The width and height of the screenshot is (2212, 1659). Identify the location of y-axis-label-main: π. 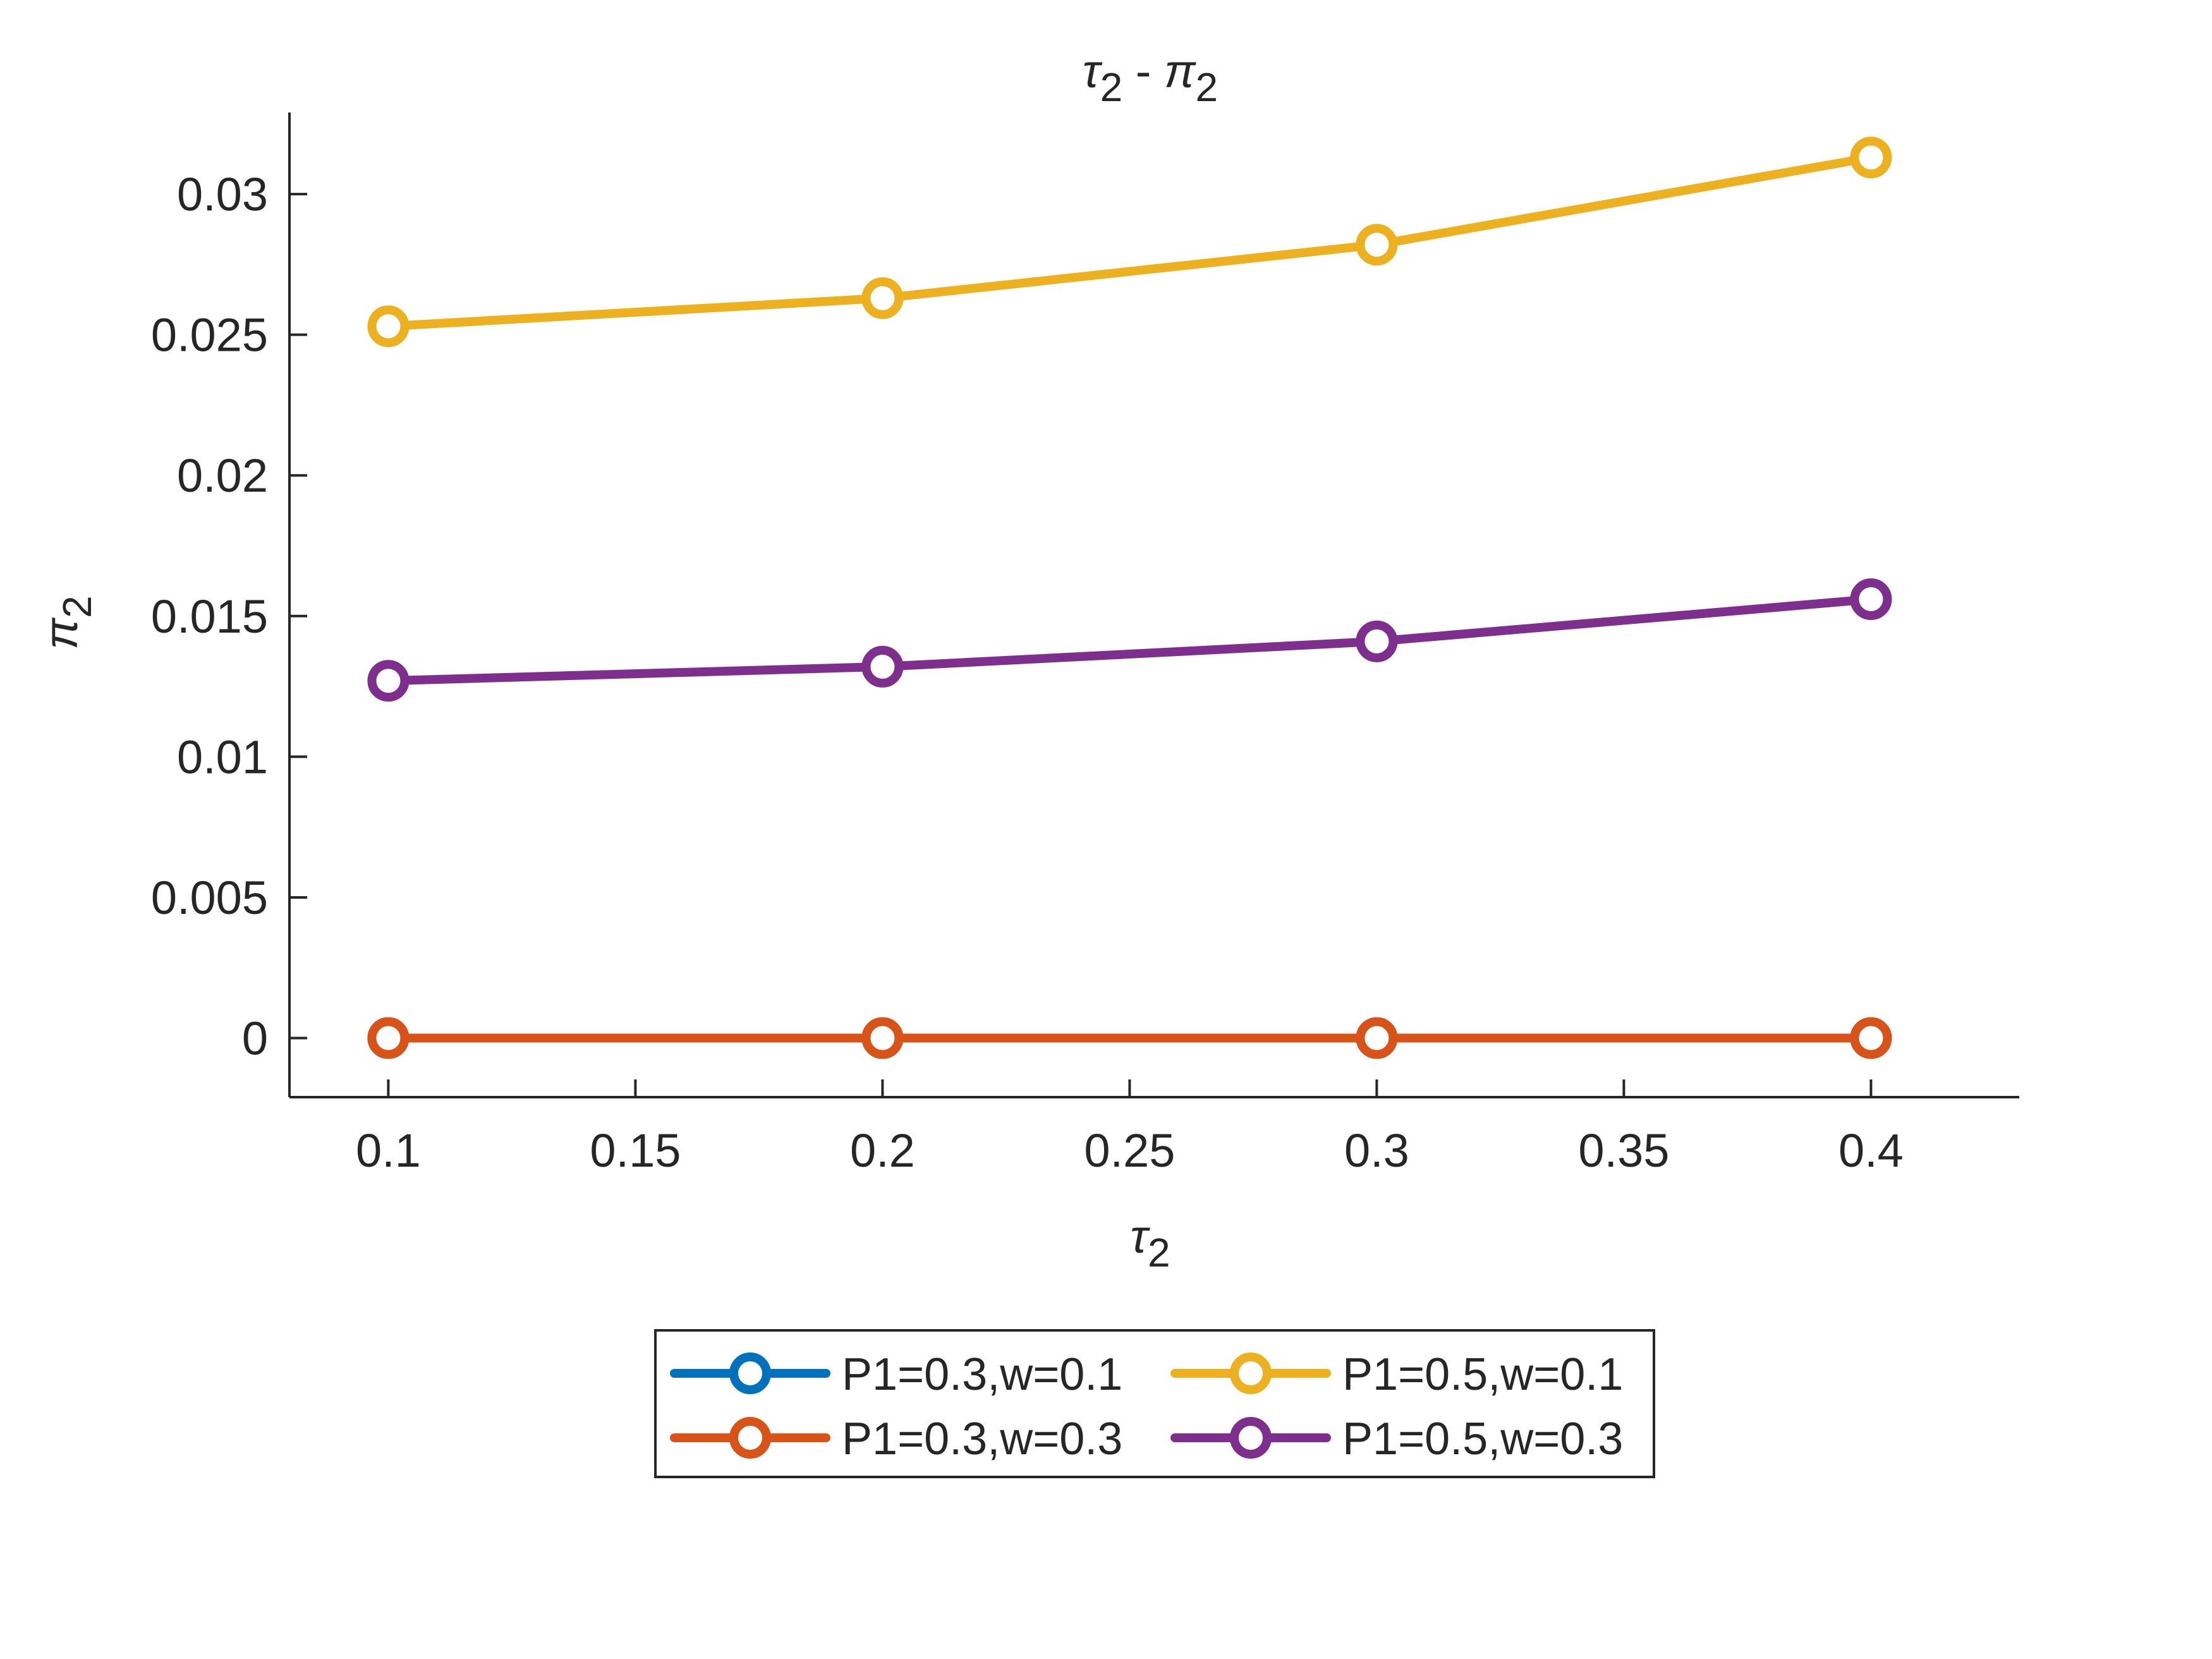
(61, 633).